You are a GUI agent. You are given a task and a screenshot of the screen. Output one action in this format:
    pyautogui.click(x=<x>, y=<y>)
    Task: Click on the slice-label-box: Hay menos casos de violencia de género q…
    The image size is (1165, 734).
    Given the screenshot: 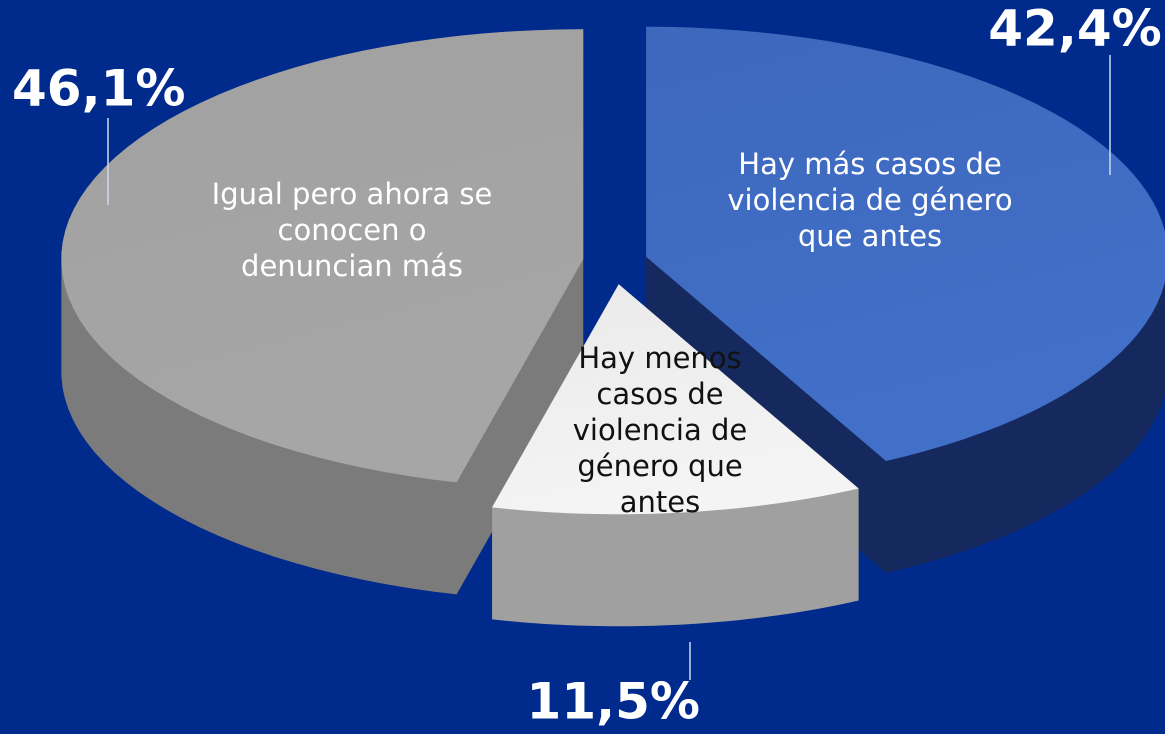 What is the action you would take?
    pyautogui.click(x=660, y=430)
    